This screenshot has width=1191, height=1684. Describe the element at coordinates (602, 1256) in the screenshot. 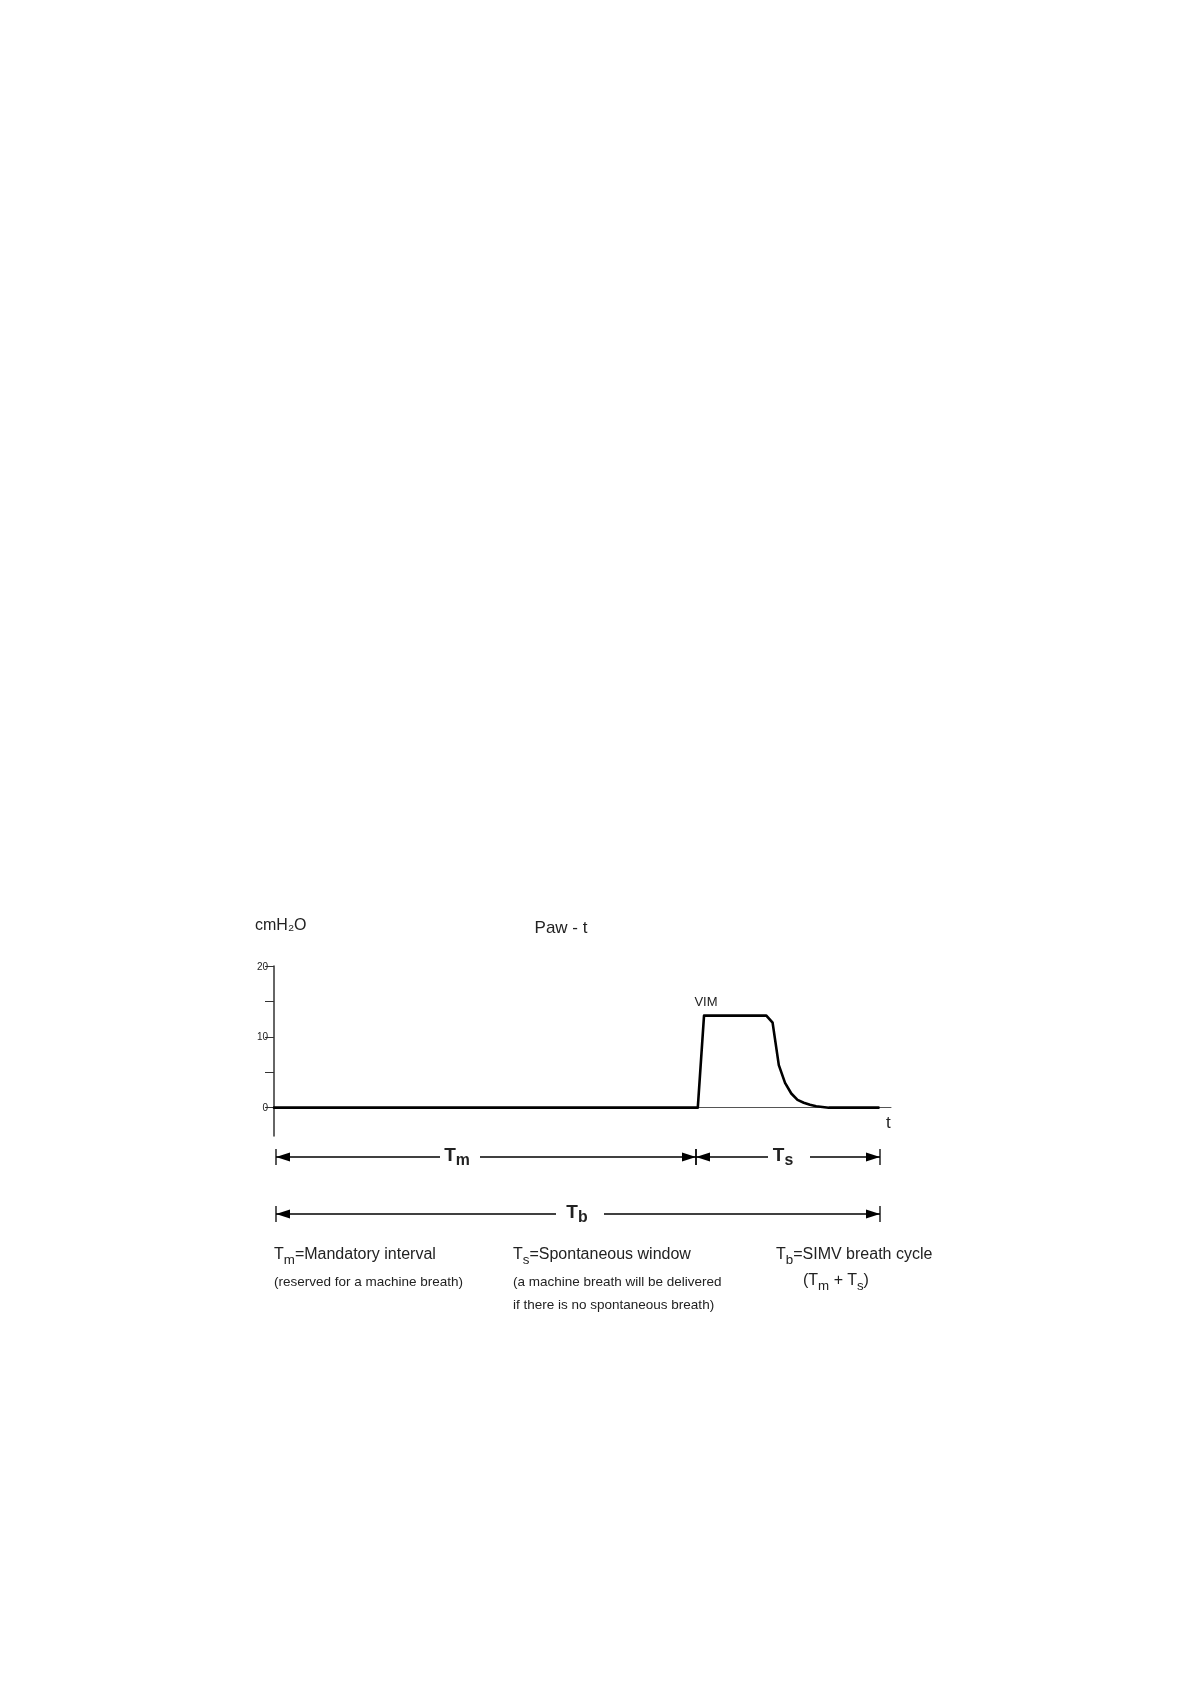

I see `text: T$_{s}$=Spontaneous window` at that location.